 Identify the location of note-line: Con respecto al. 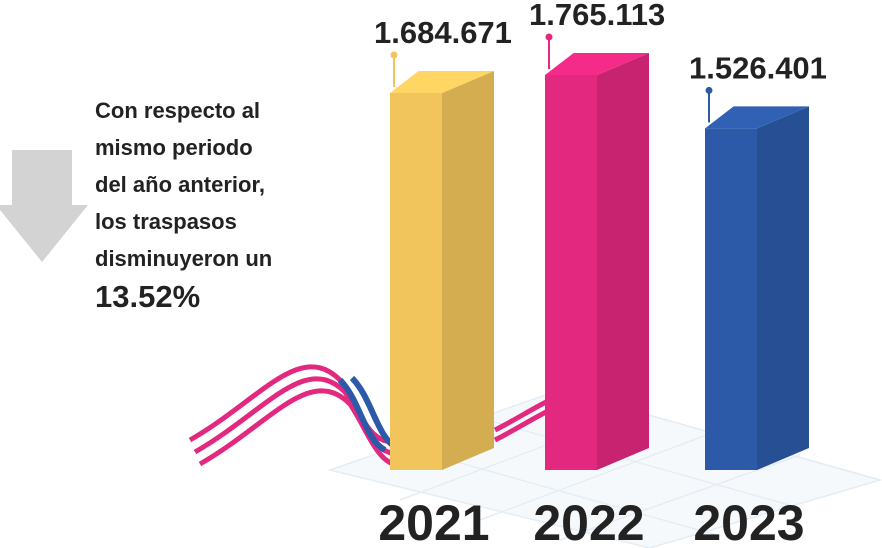
(177, 110).